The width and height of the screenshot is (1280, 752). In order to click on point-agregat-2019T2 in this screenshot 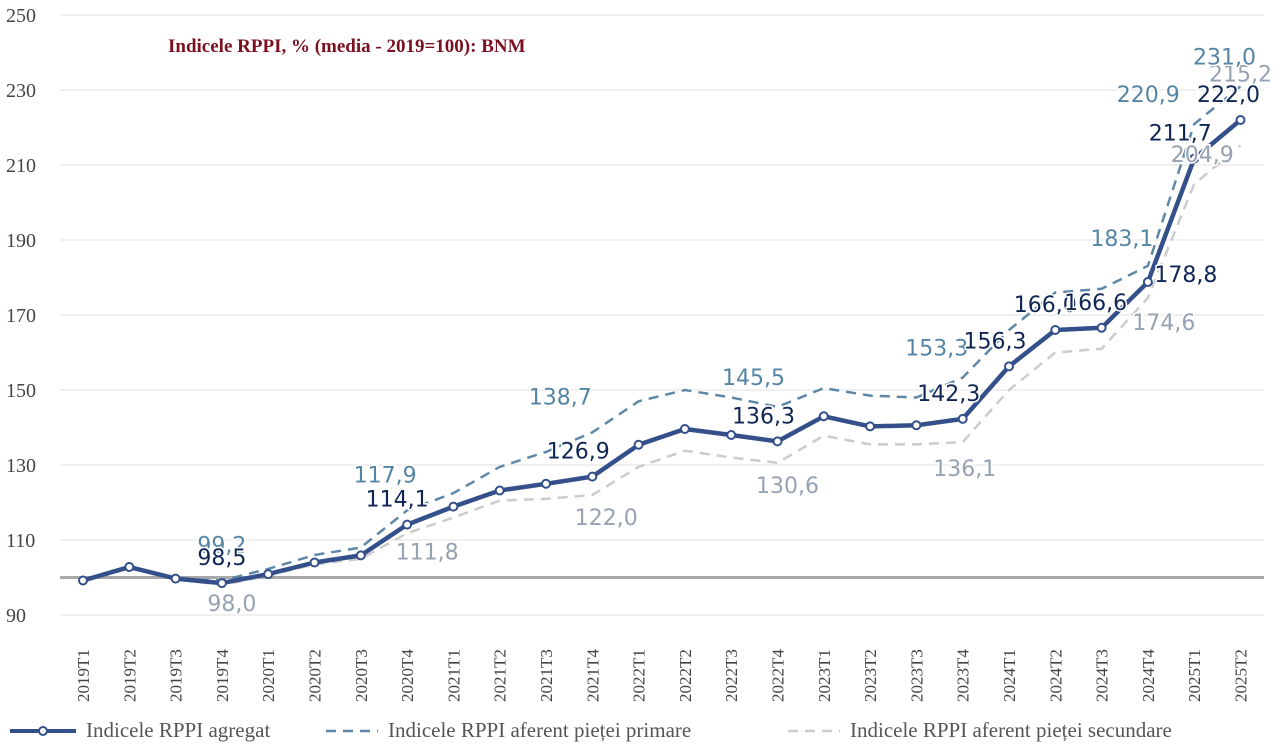, I will do `click(129, 567)`.